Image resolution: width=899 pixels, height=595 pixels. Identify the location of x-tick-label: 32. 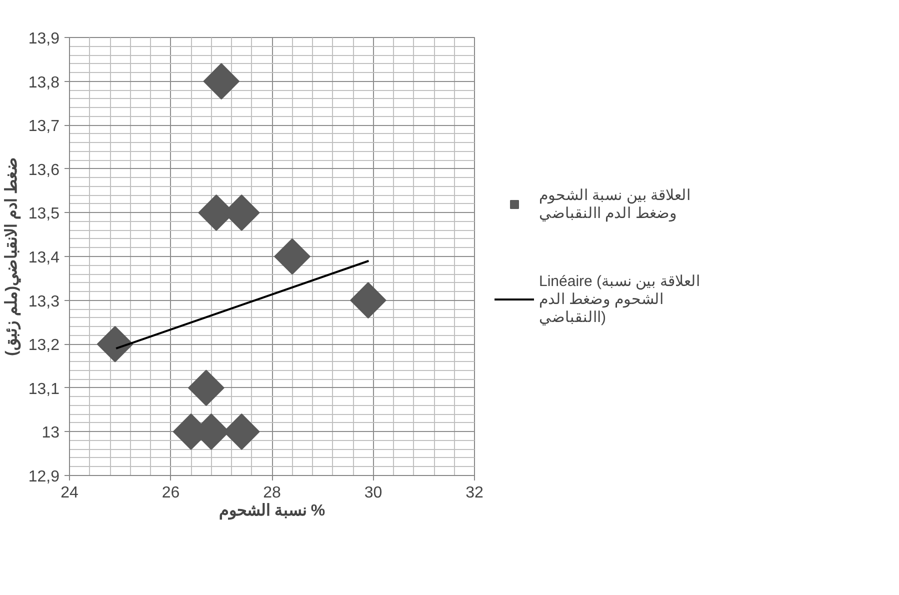
(475, 493).